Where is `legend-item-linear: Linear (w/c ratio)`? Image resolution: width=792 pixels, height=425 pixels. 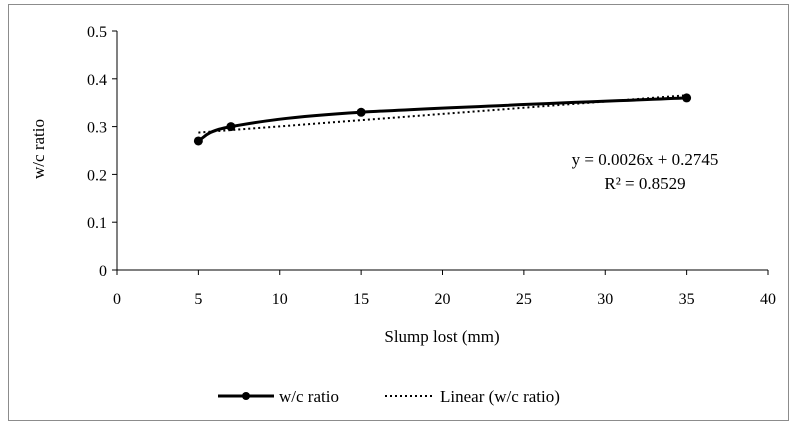
legend-item-linear: Linear (w/c ratio) is located at coordinates (472, 396).